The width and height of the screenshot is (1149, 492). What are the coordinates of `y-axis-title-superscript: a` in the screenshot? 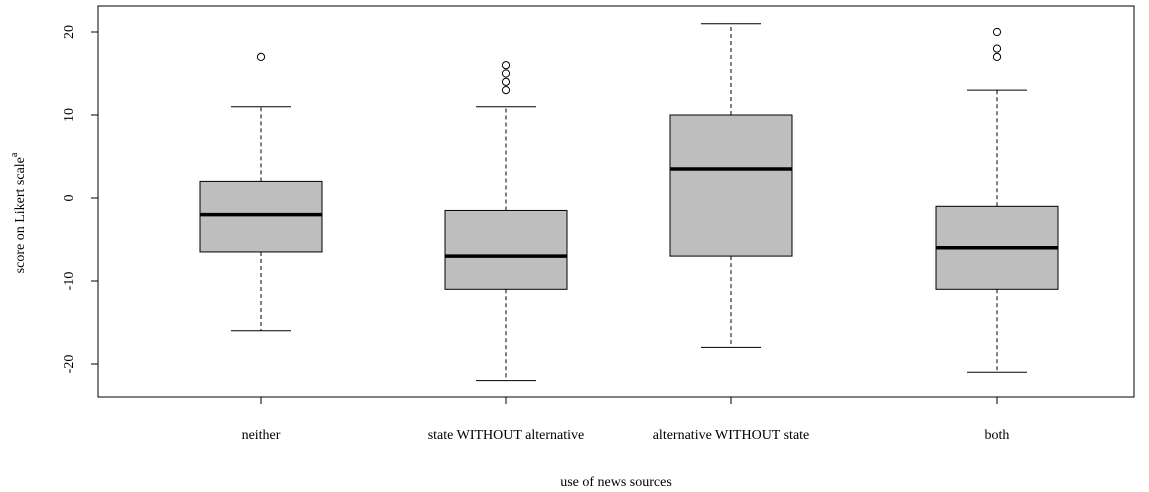 It's located at (14, 154).